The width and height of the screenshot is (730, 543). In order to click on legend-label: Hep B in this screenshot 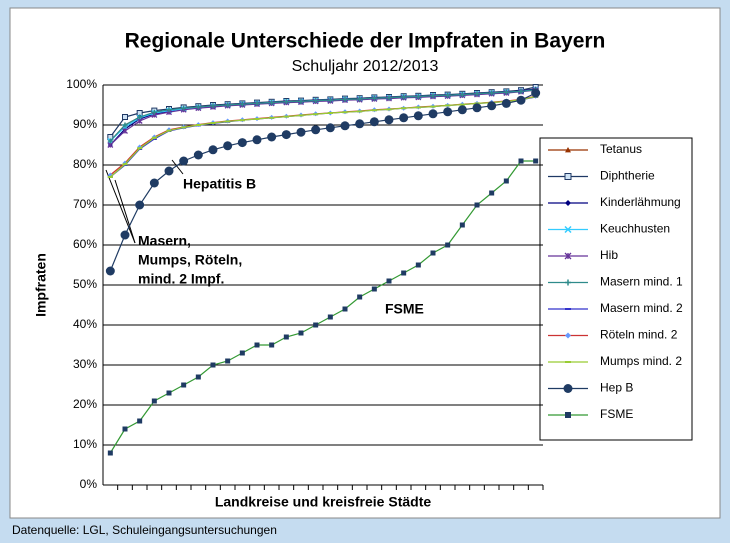, I will do `click(616, 388)`.